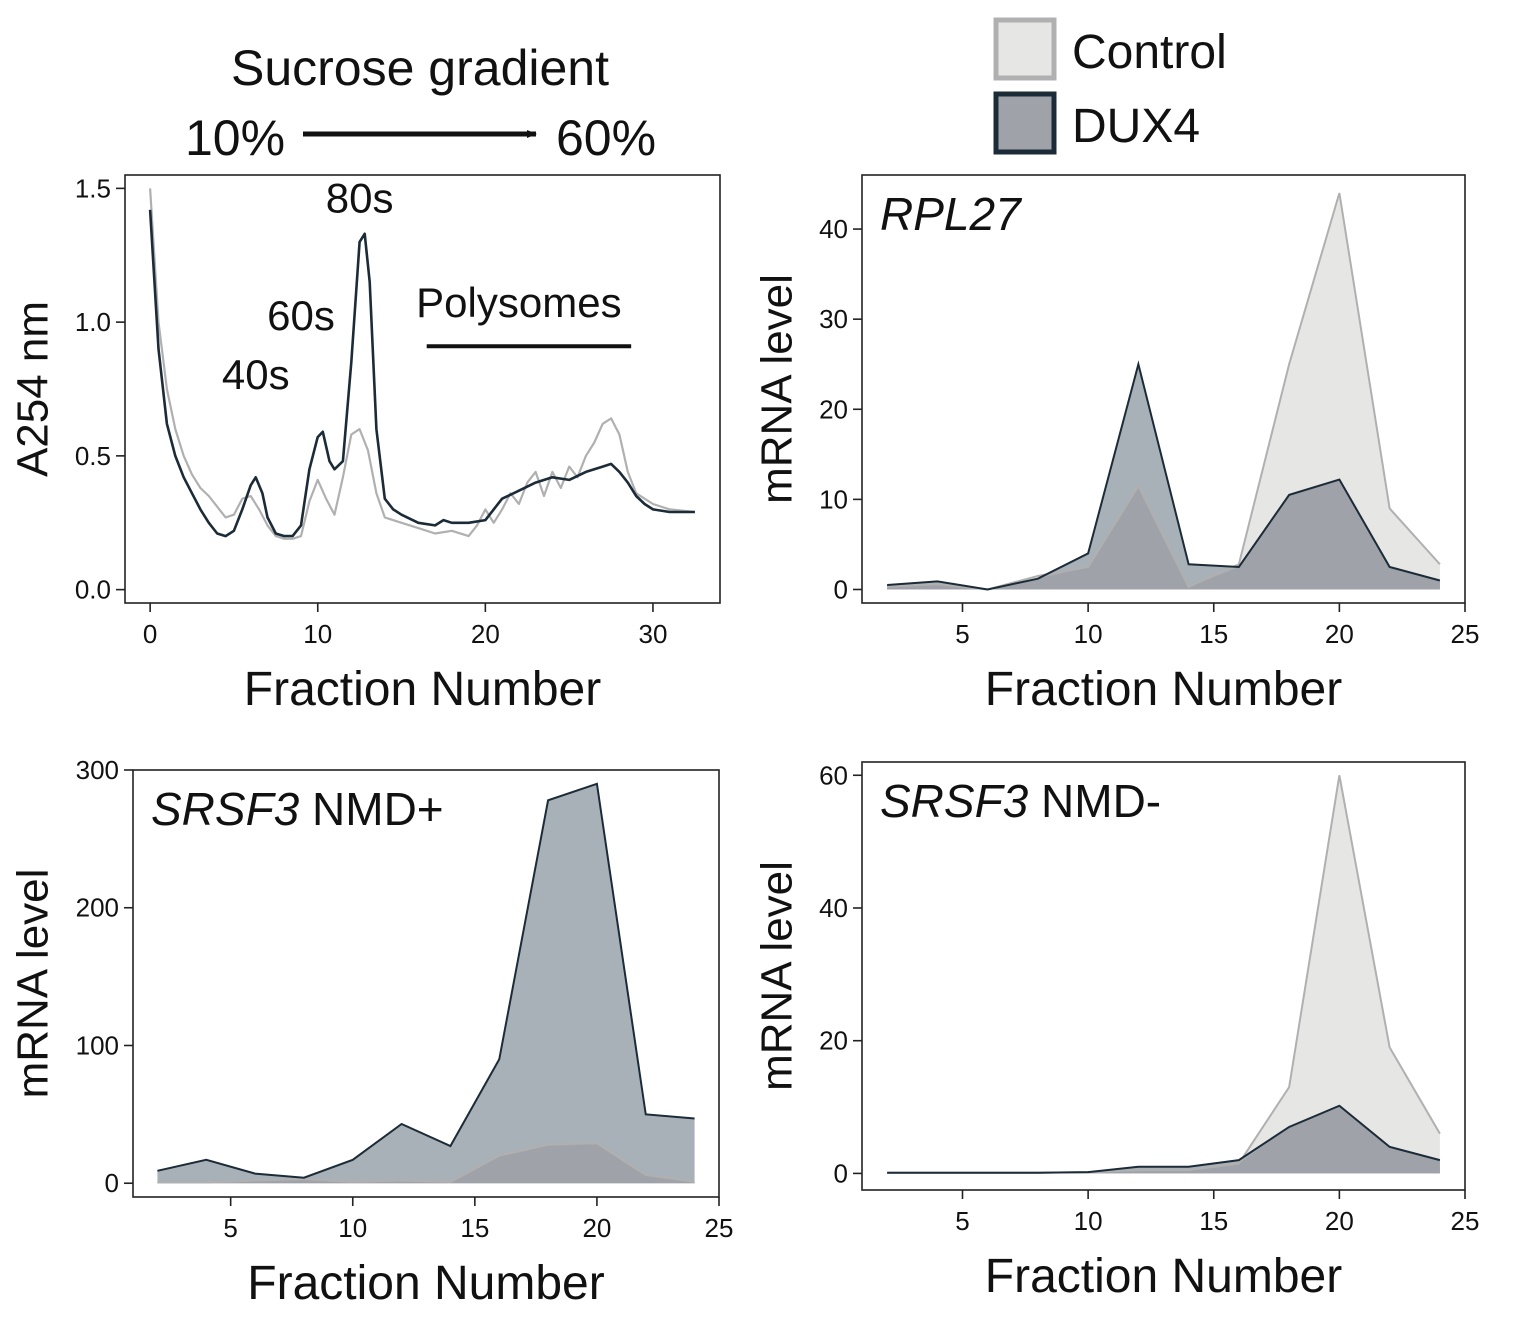 This screenshot has height=1331, width=1528. What do you see at coordinates (1149, 52) in the screenshot?
I see `legend-label-control: Control` at bounding box center [1149, 52].